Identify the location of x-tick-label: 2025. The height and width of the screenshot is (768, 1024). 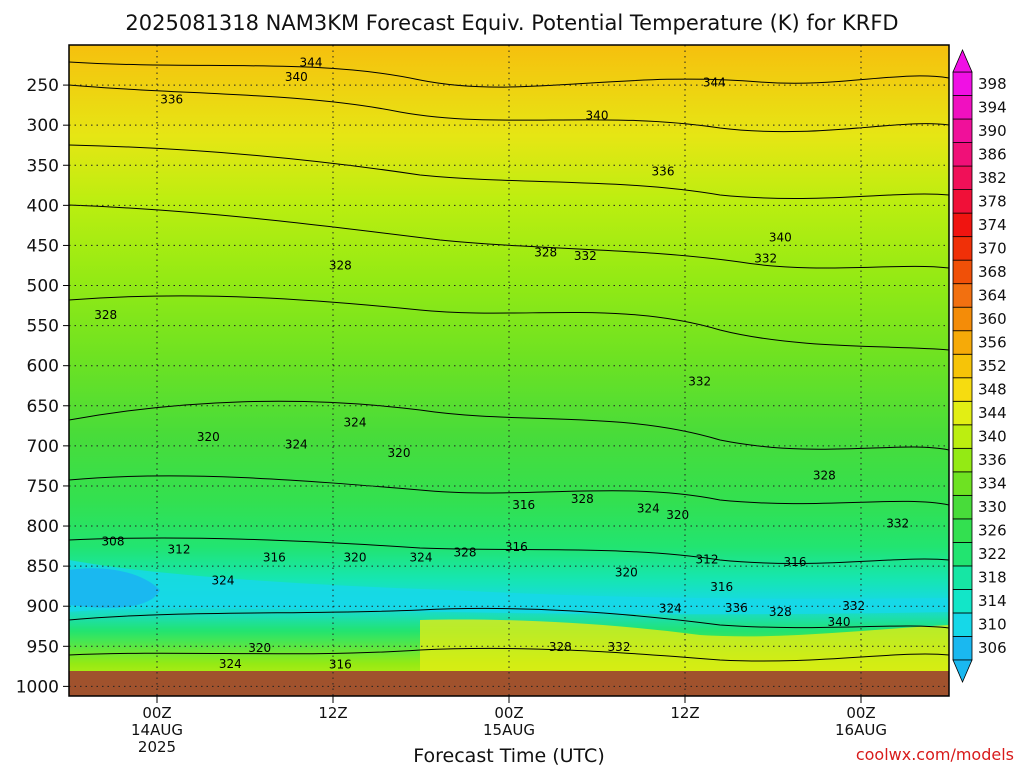
(157, 747).